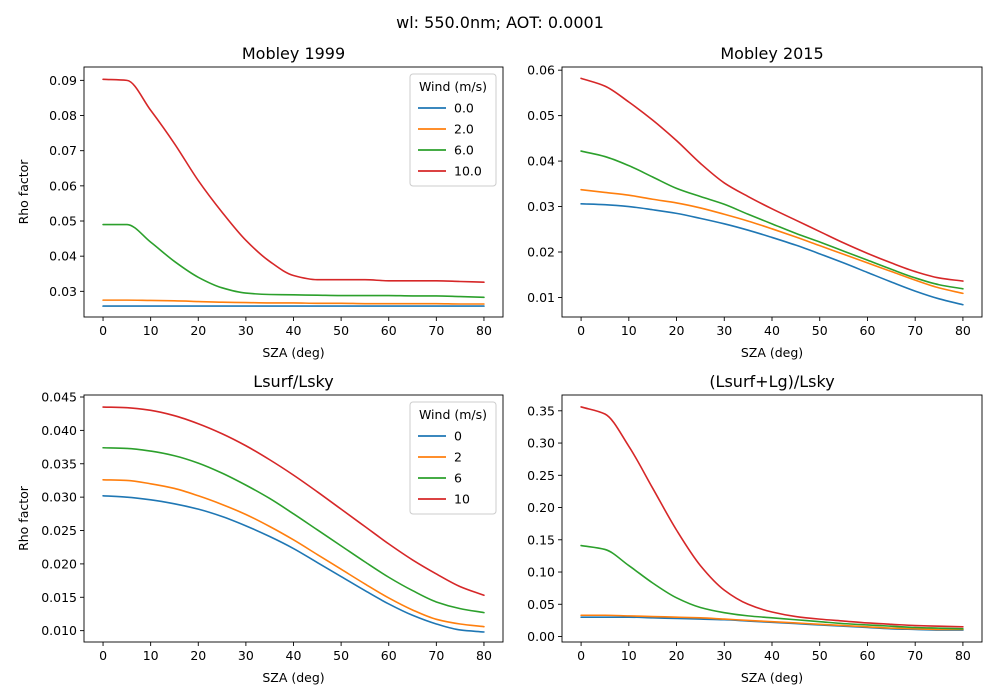  Describe the element at coordinates (462, 499) in the screenshot. I see `legend-label: 10` at that location.